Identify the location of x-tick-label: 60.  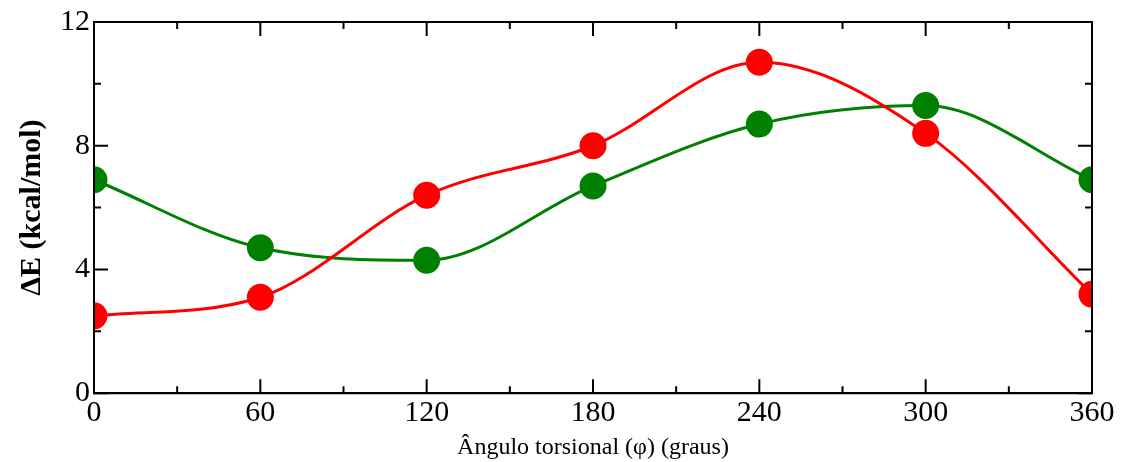
(260, 411).